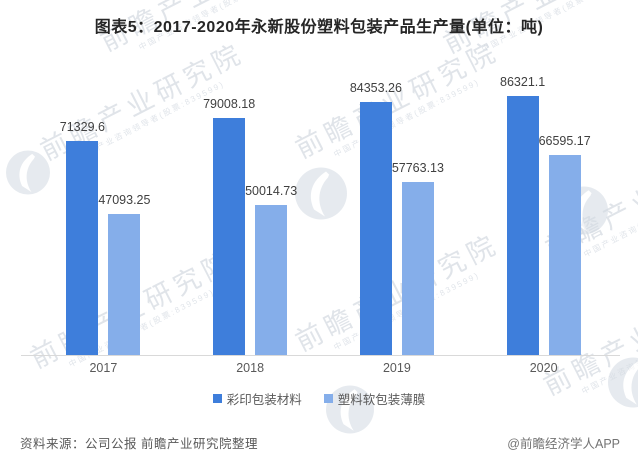 This screenshot has height=466, width=638. I want to click on legend-label: 彩印包装材料, so click(264, 400).